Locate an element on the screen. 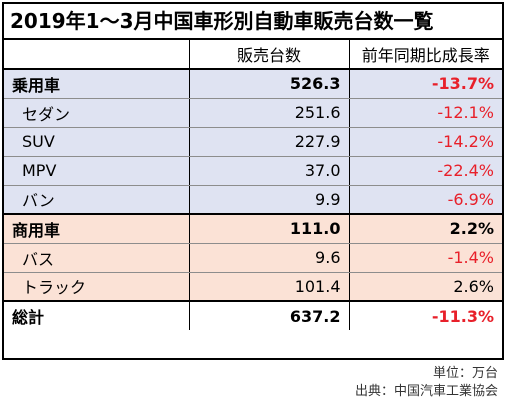 The image size is (508, 401). table-row: トラック 101.4 2.6% is located at coordinates (253, 287).